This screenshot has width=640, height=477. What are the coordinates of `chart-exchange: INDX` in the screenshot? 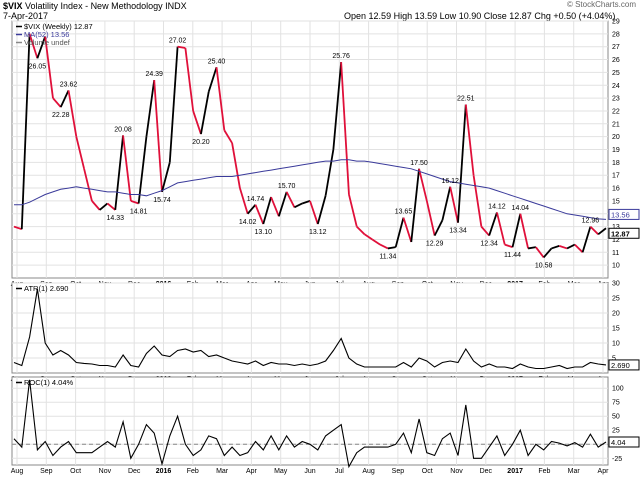 It's located at (176, 6).